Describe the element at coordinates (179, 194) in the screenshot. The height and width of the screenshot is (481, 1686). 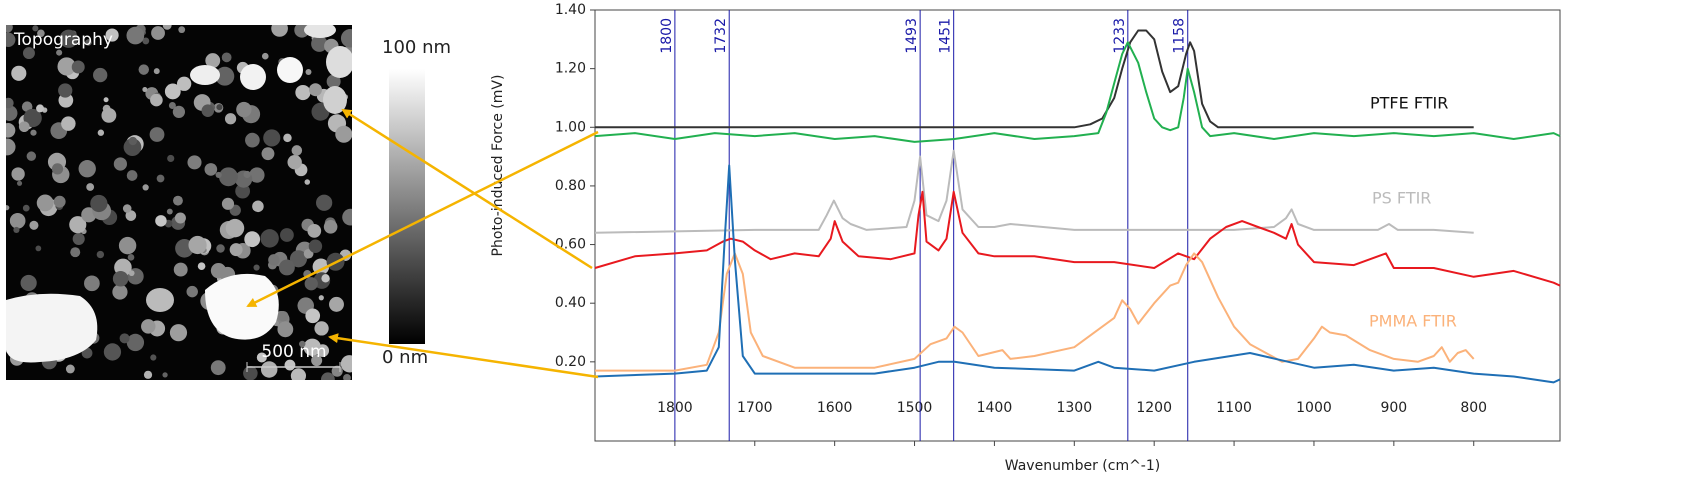
I see `afm-large-features` at that location.